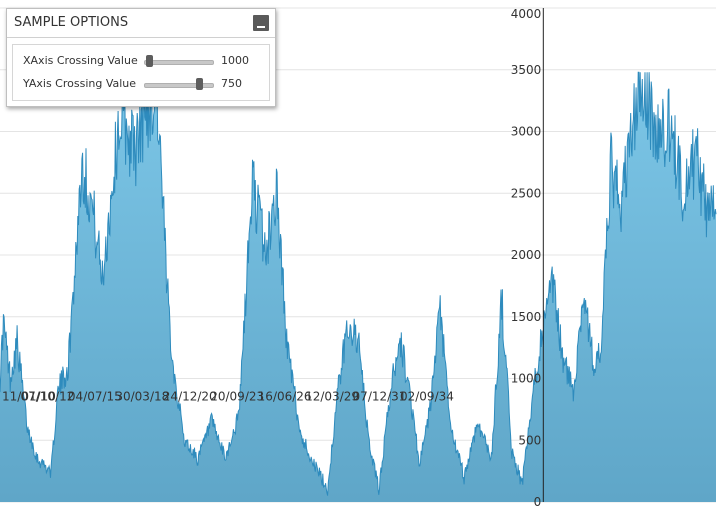 Image resolution: width=721 pixels, height=510 pixels. Describe the element at coordinates (141, 61) in the screenshot. I see `xaxis-crossing-row: XAxis Crossing Value 1000` at that location.